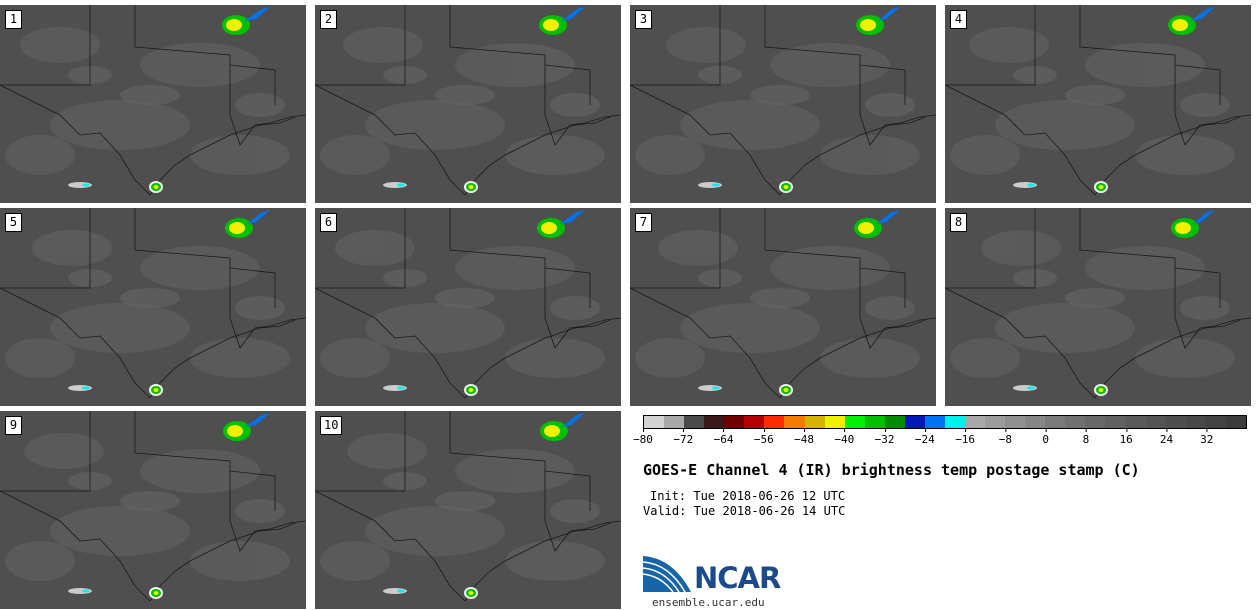  What do you see at coordinates (1045, 437) in the screenshot?
I see `colorbar-tick-label: 0` at bounding box center [1045, 437].